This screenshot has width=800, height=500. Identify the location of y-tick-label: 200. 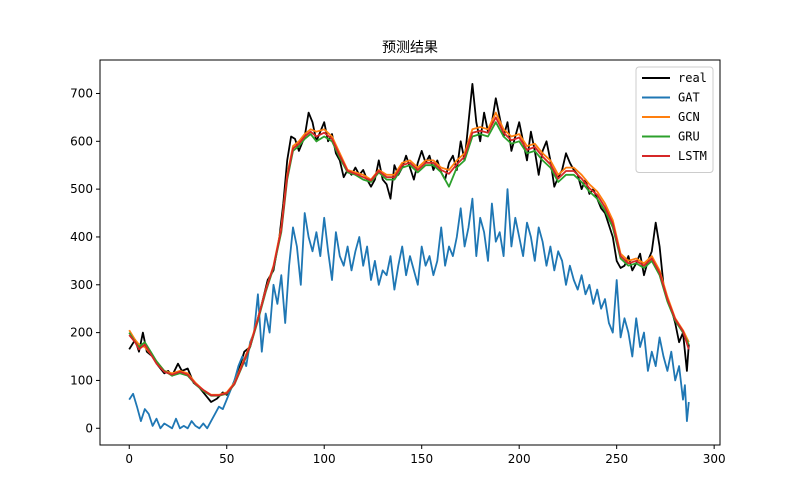
(81, 333).